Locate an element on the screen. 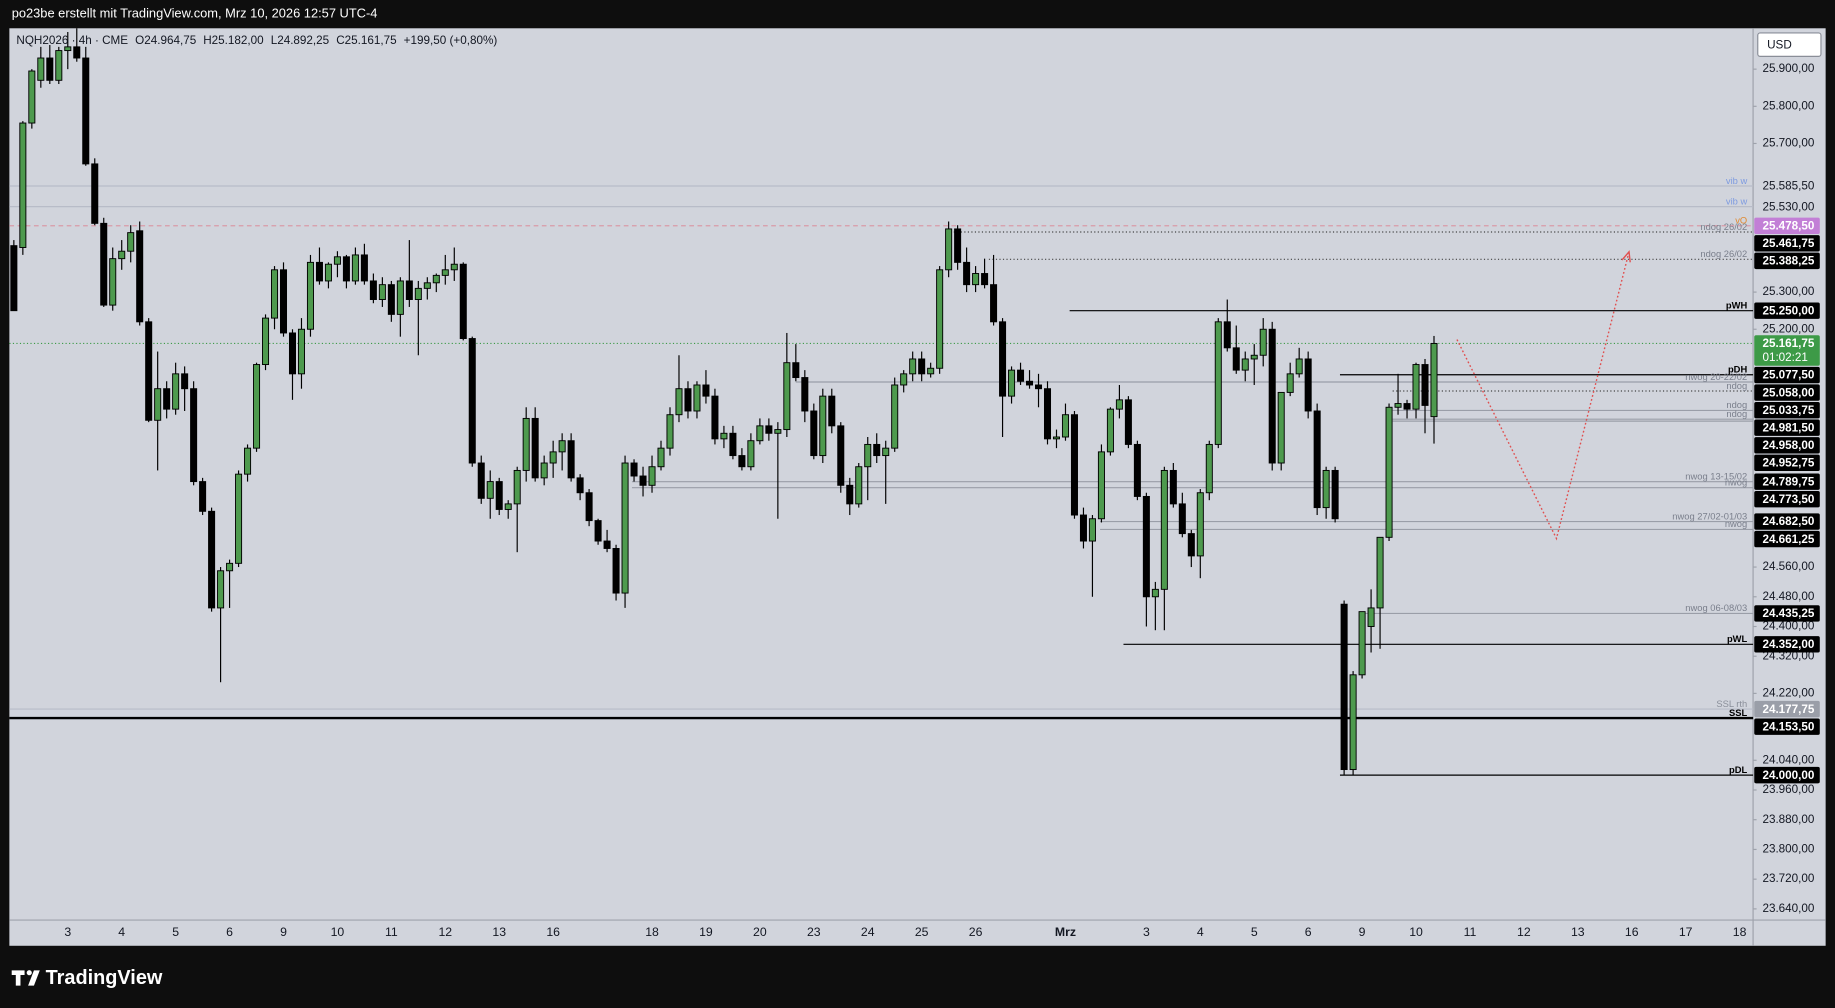 The image size is (1835, 1008). price-label: 24.661,25 is located at coordinates (1788, 539).